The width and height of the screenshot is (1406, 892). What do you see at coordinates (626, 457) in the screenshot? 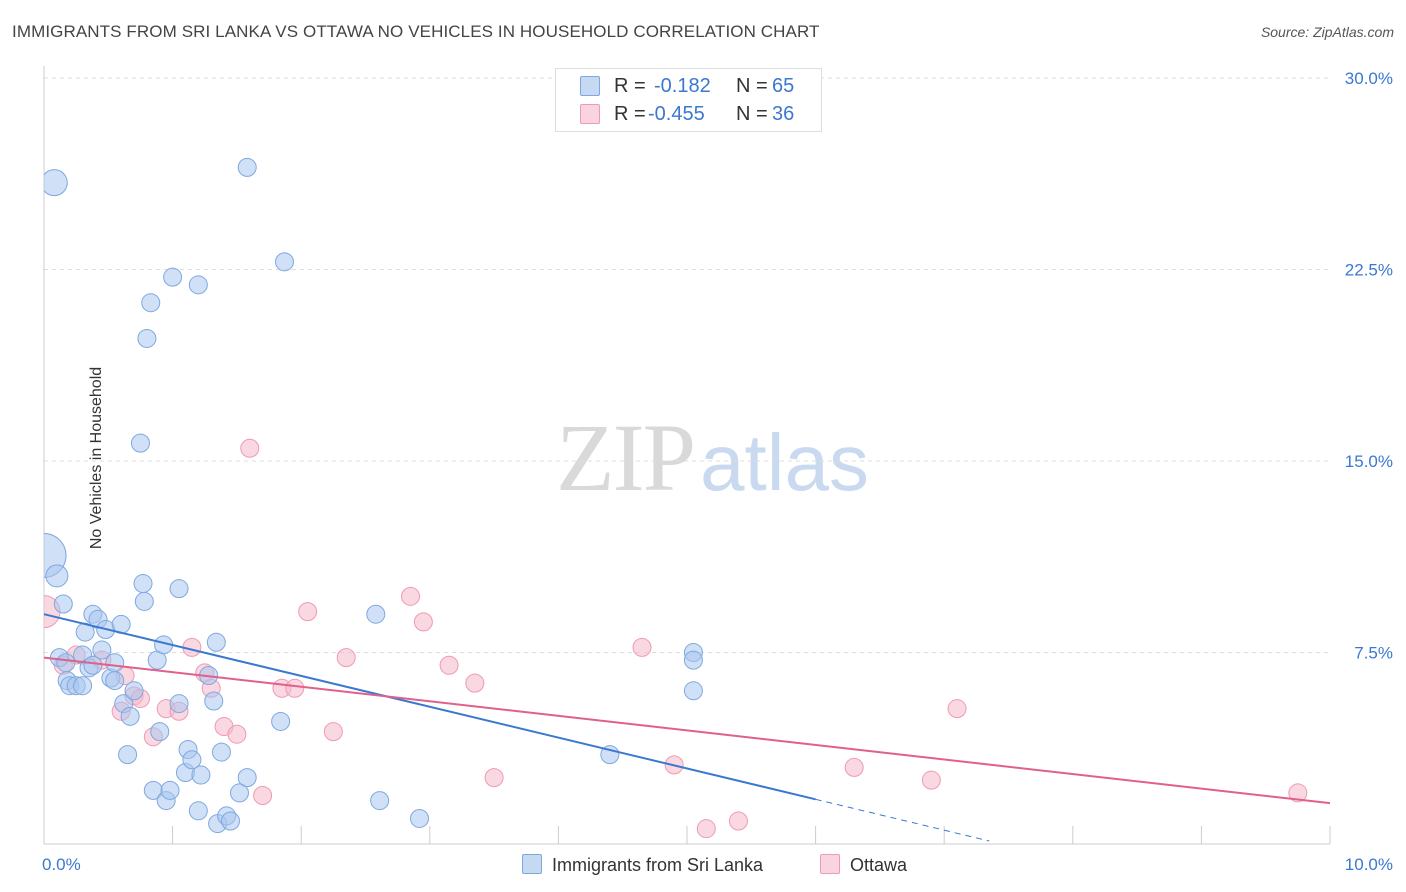
I see `watermark-zip: ZIP` at bounding box center [626, 457].